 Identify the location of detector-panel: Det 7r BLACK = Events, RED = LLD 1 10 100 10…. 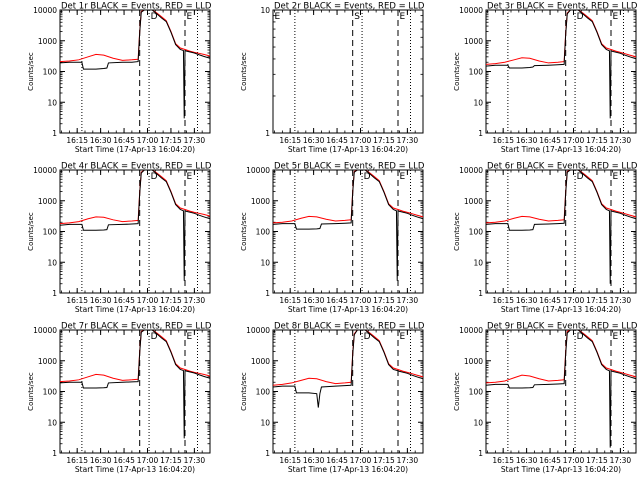
(119, 398).